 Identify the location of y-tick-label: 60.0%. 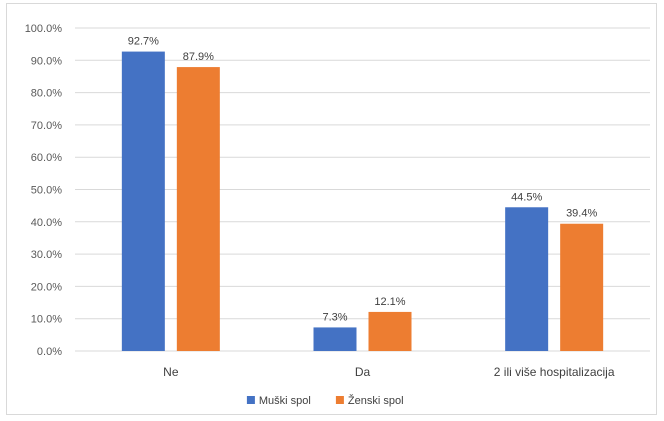
(46, 158).